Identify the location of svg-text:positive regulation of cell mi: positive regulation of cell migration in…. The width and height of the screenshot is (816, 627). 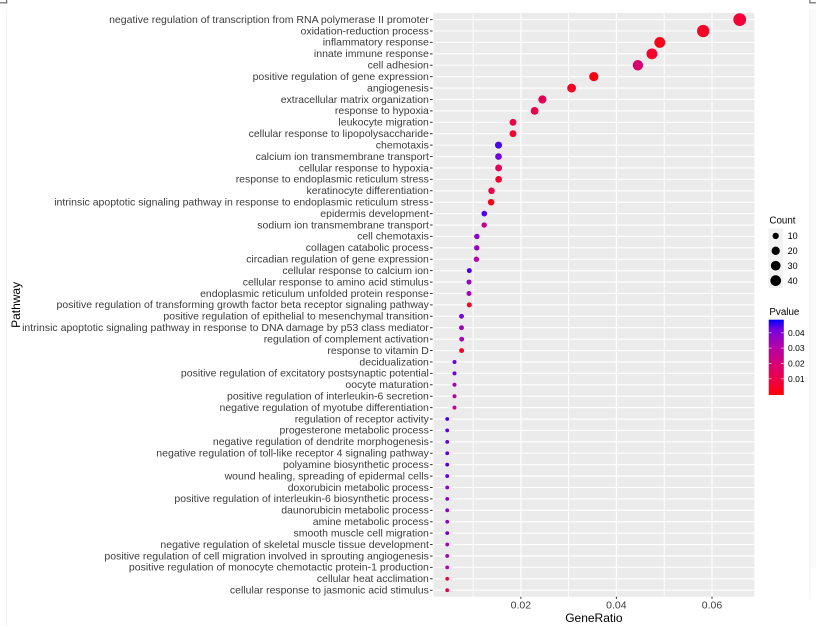
(266, 556).